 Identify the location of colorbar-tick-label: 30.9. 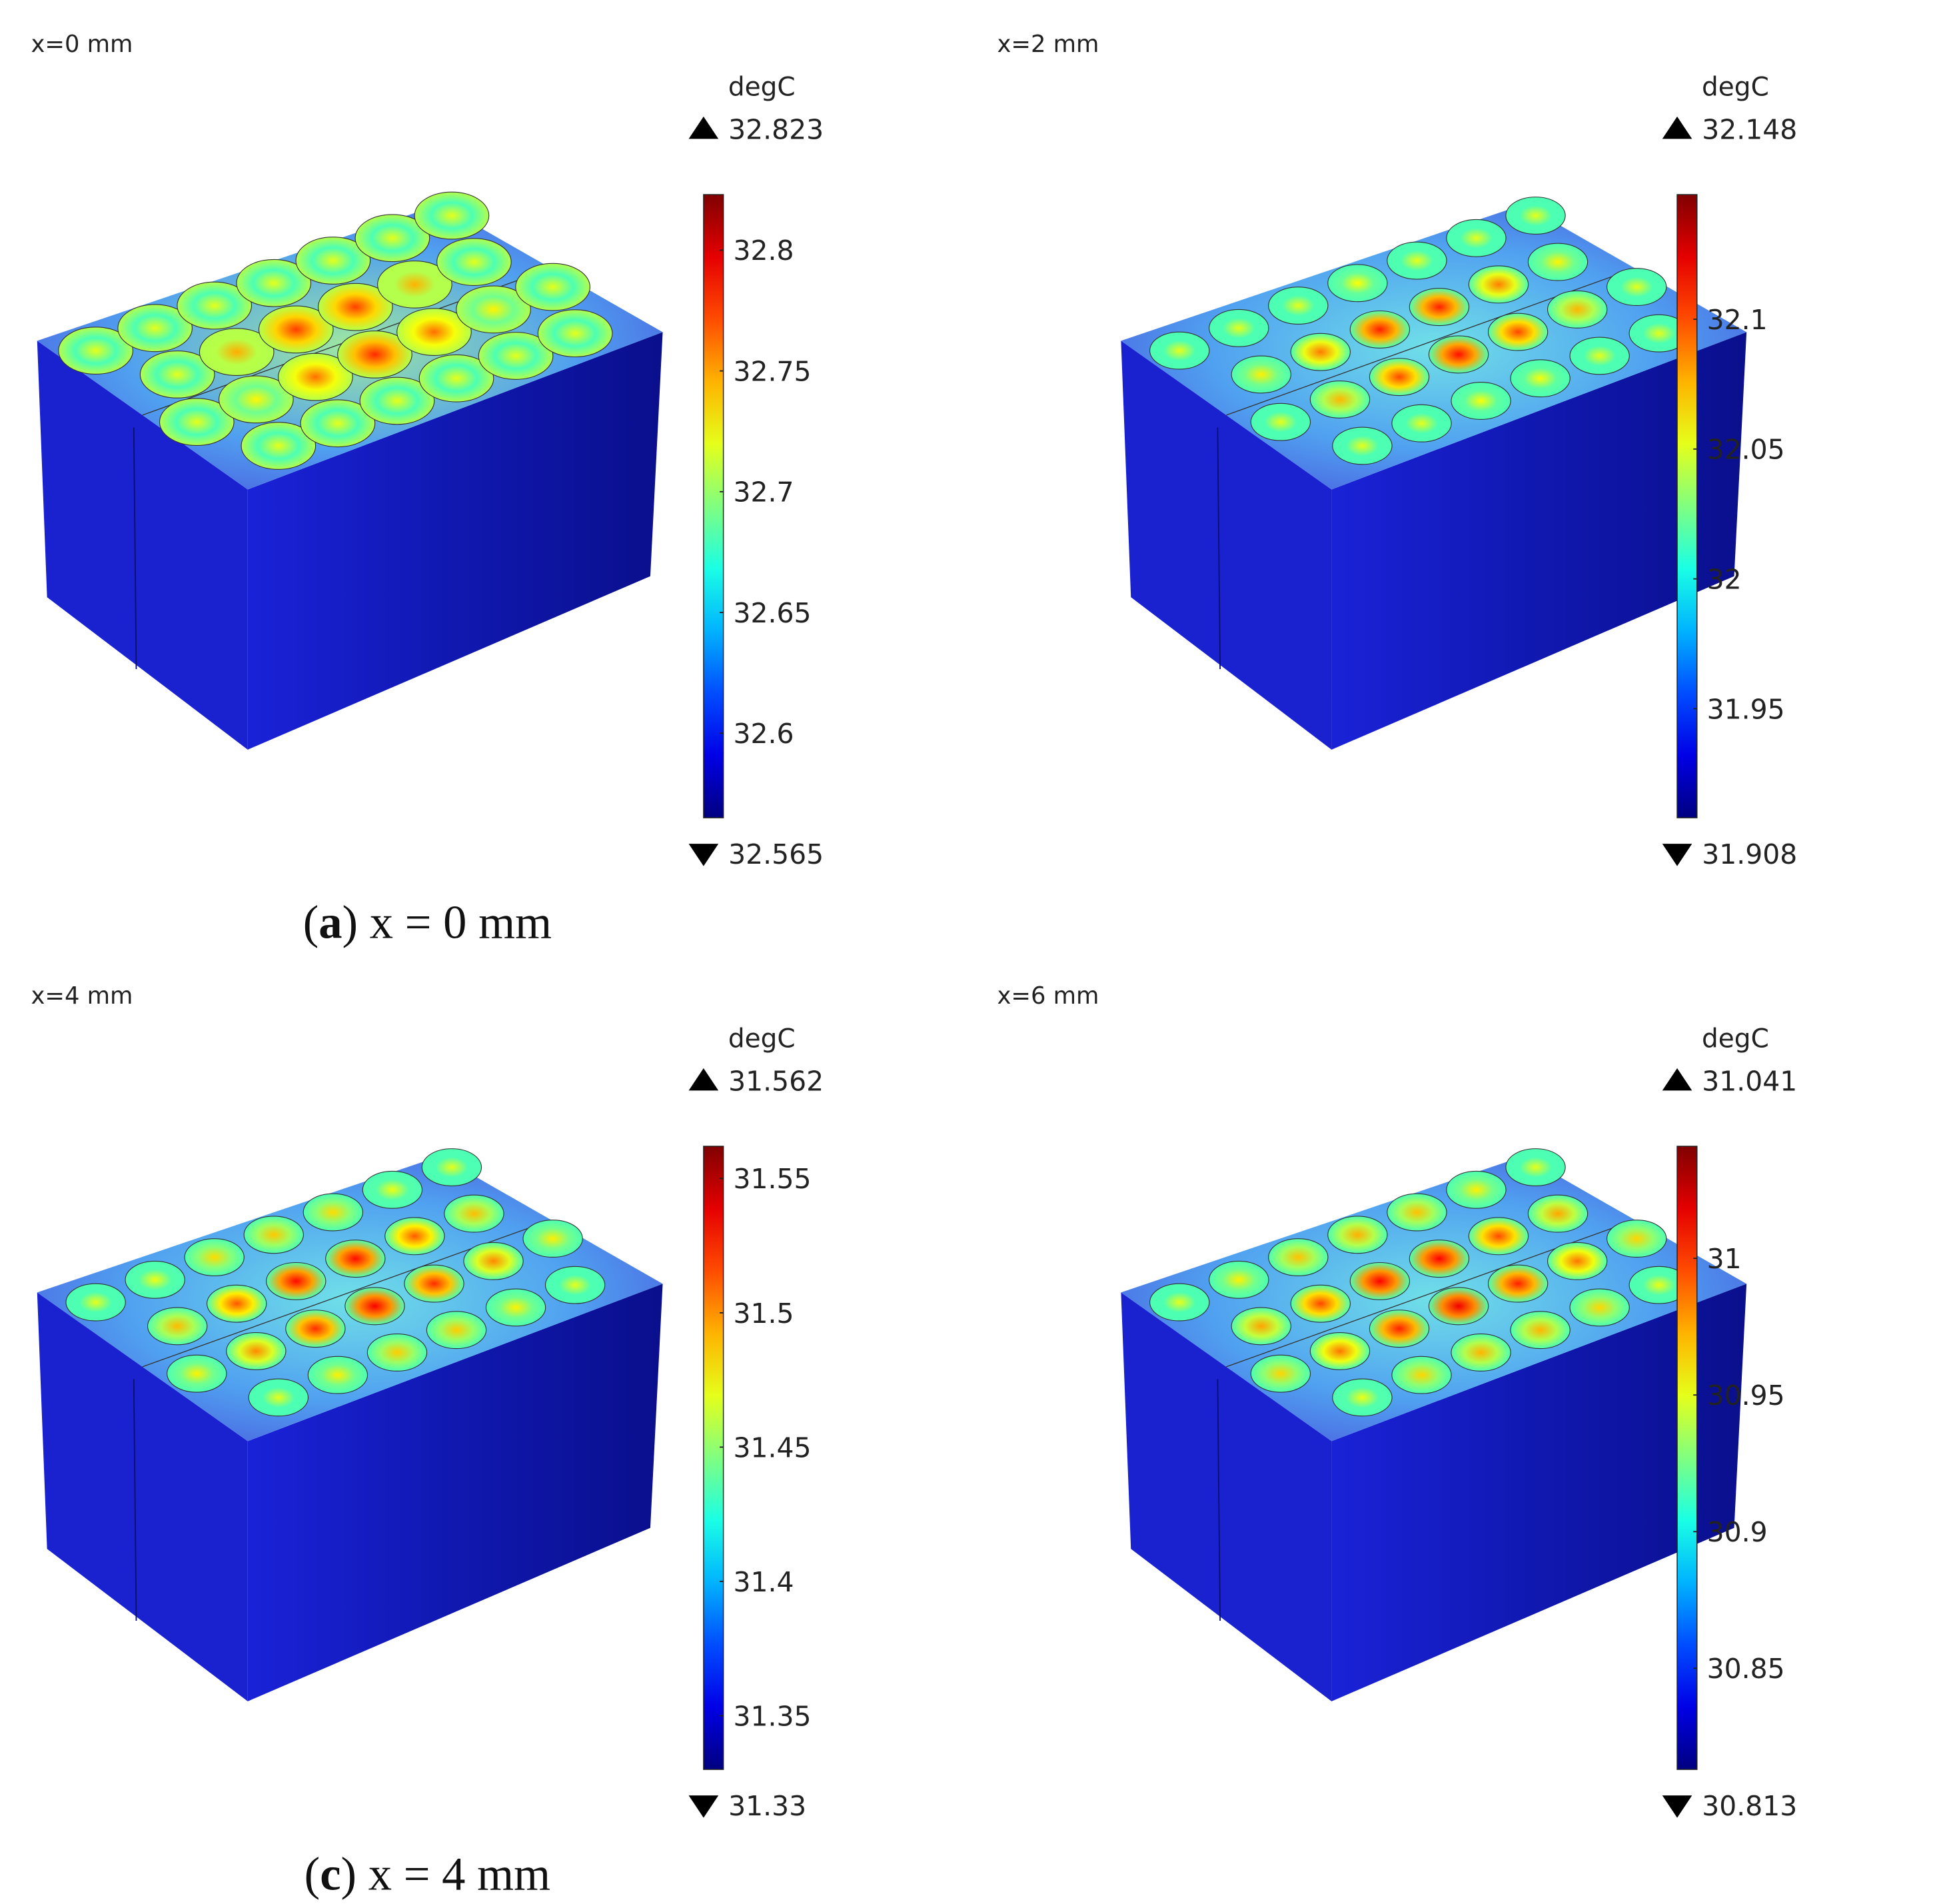
(1737, 1532).